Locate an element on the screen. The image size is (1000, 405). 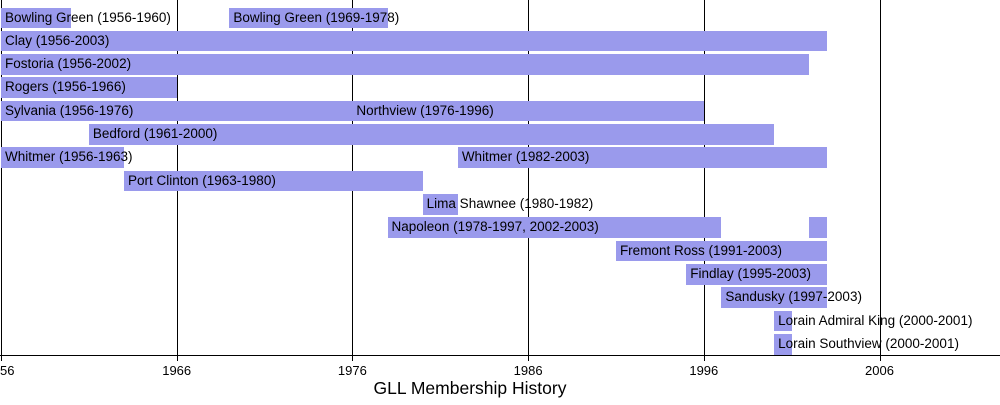
tick-mark-1976 is located at coordinates (353, 358).